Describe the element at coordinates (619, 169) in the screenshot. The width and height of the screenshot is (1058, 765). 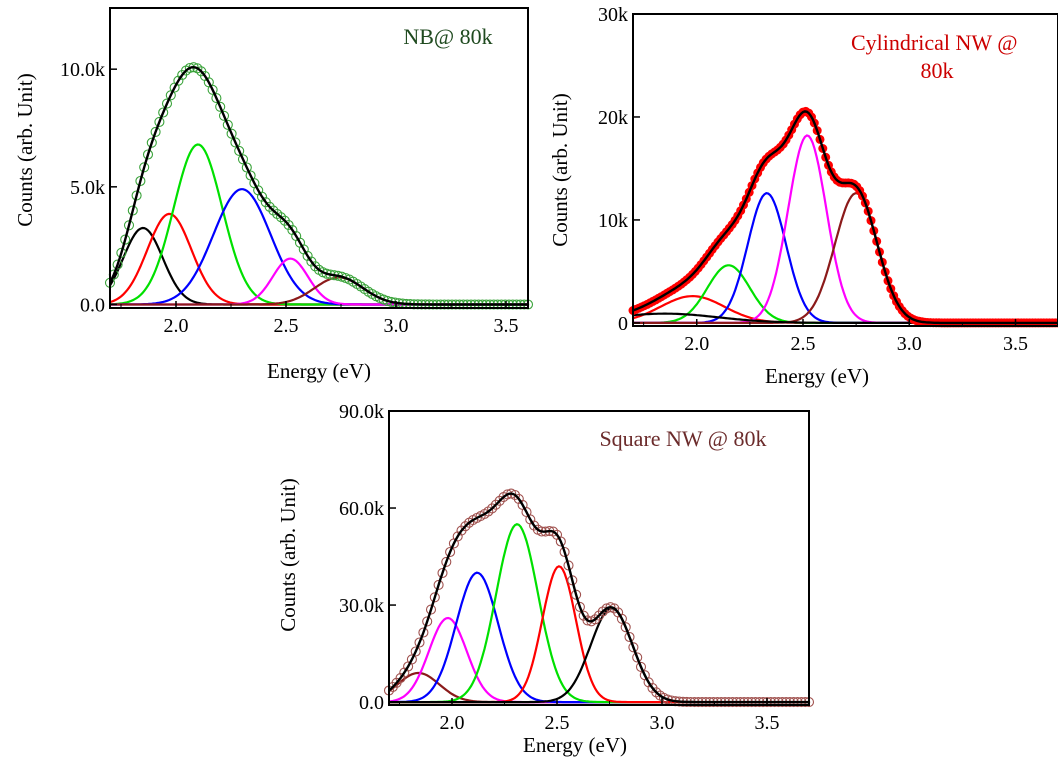
I see `y-ticks-cylindrical: 0 10k 20k 30k` at that location.